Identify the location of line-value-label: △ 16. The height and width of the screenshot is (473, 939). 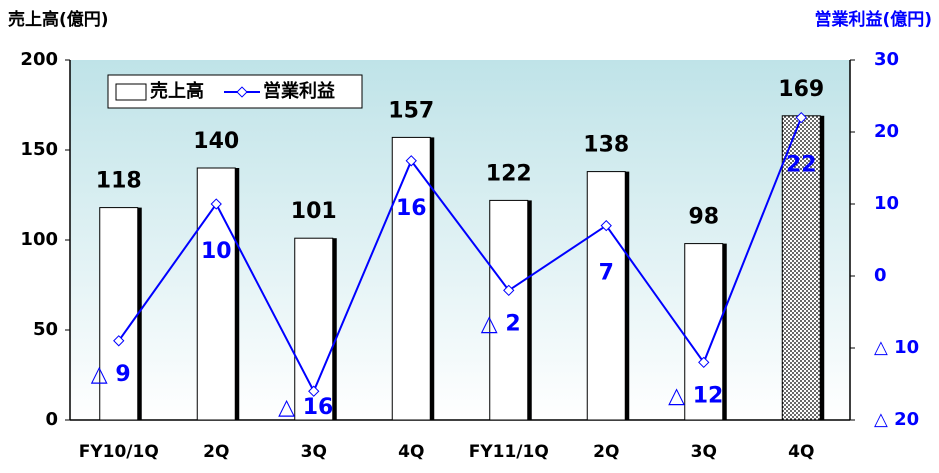
(305, 407).